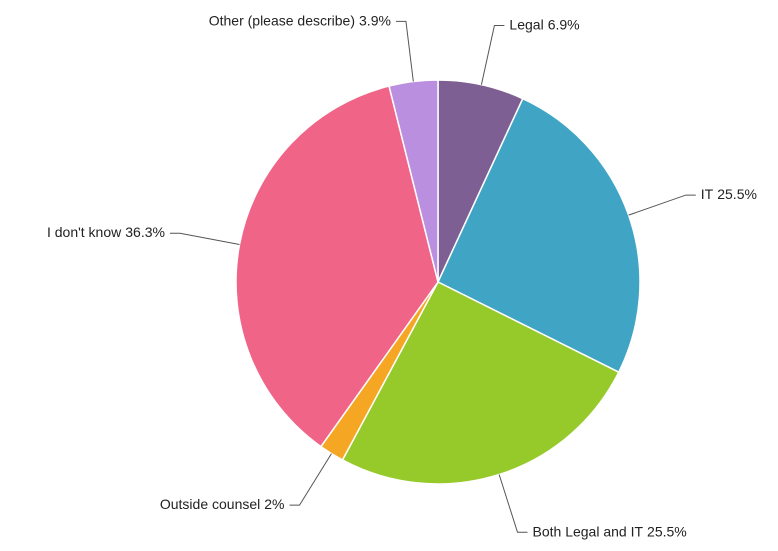 Image resolution: width=778 pixels, height=551 pixels. What do you see at coordinates (564, 24) in the screenshot?
I see `slice-label-value: 6.9%` at bounding box center [564, 24].